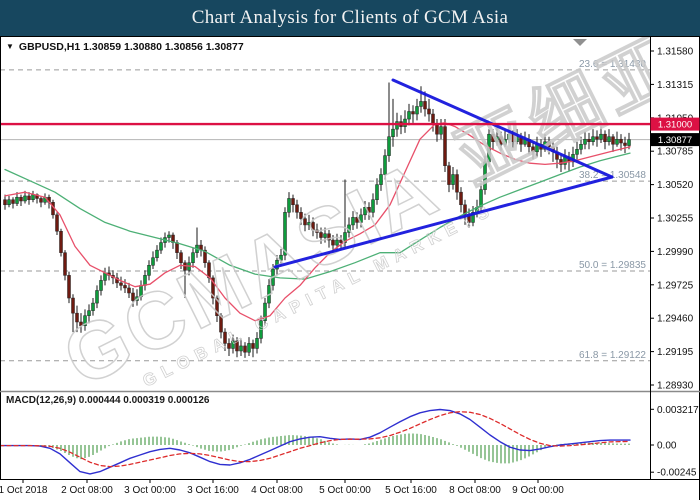  I want to click on time-label: 2 Oct 08:00, so click(87, 490).